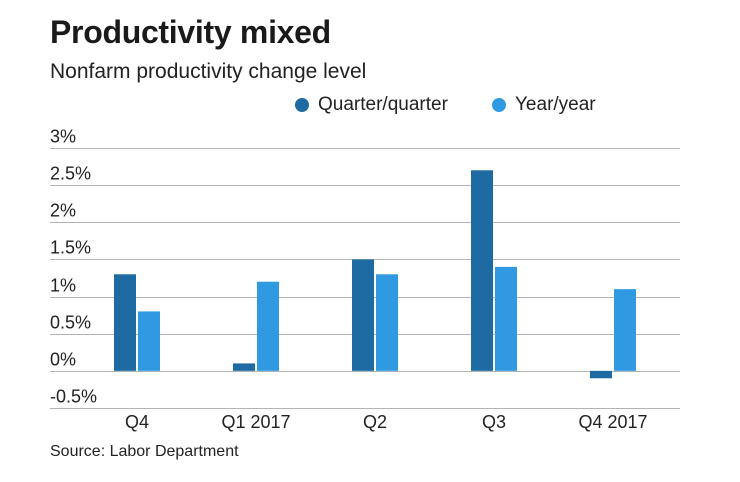 The image size is (740, 482). What do you see at coordinates (70, 323) in the screenshot?
I see `y-tick-label: 0.5%` at bounding box center [70, 323].